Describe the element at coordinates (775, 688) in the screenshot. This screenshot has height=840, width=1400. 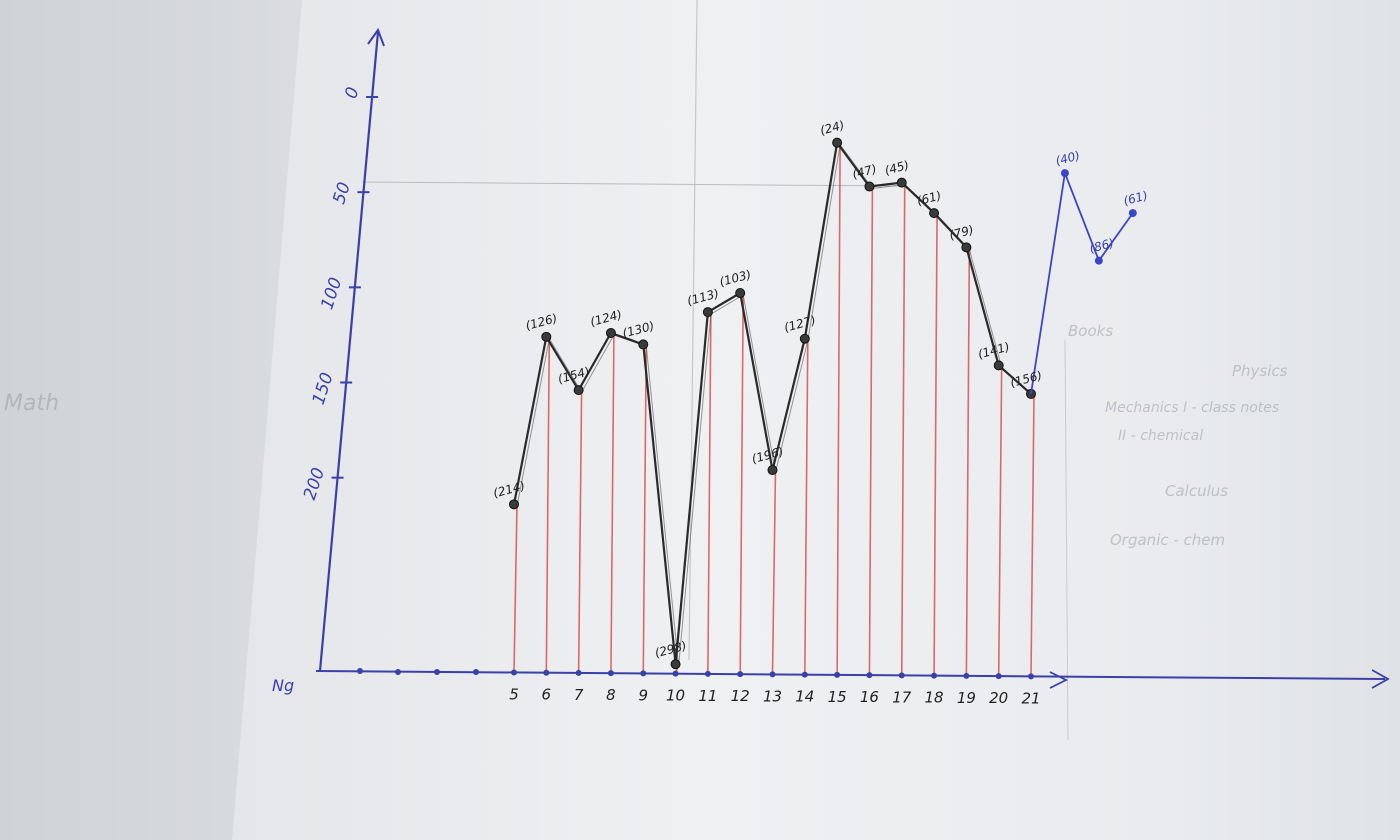
I see `x-axis-ticks: 5 6 7 8 9 10 11 12 13 14 15 16 17 18 19 20 21` at that location.